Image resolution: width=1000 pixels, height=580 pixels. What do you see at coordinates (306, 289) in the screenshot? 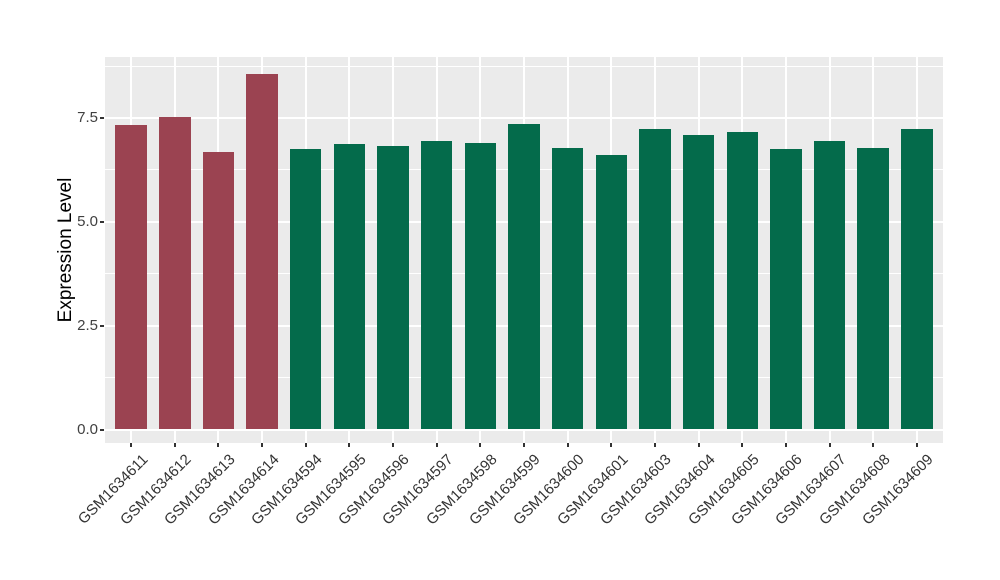
I see `bar-GSM1634594` at bounding box center [306, 289].